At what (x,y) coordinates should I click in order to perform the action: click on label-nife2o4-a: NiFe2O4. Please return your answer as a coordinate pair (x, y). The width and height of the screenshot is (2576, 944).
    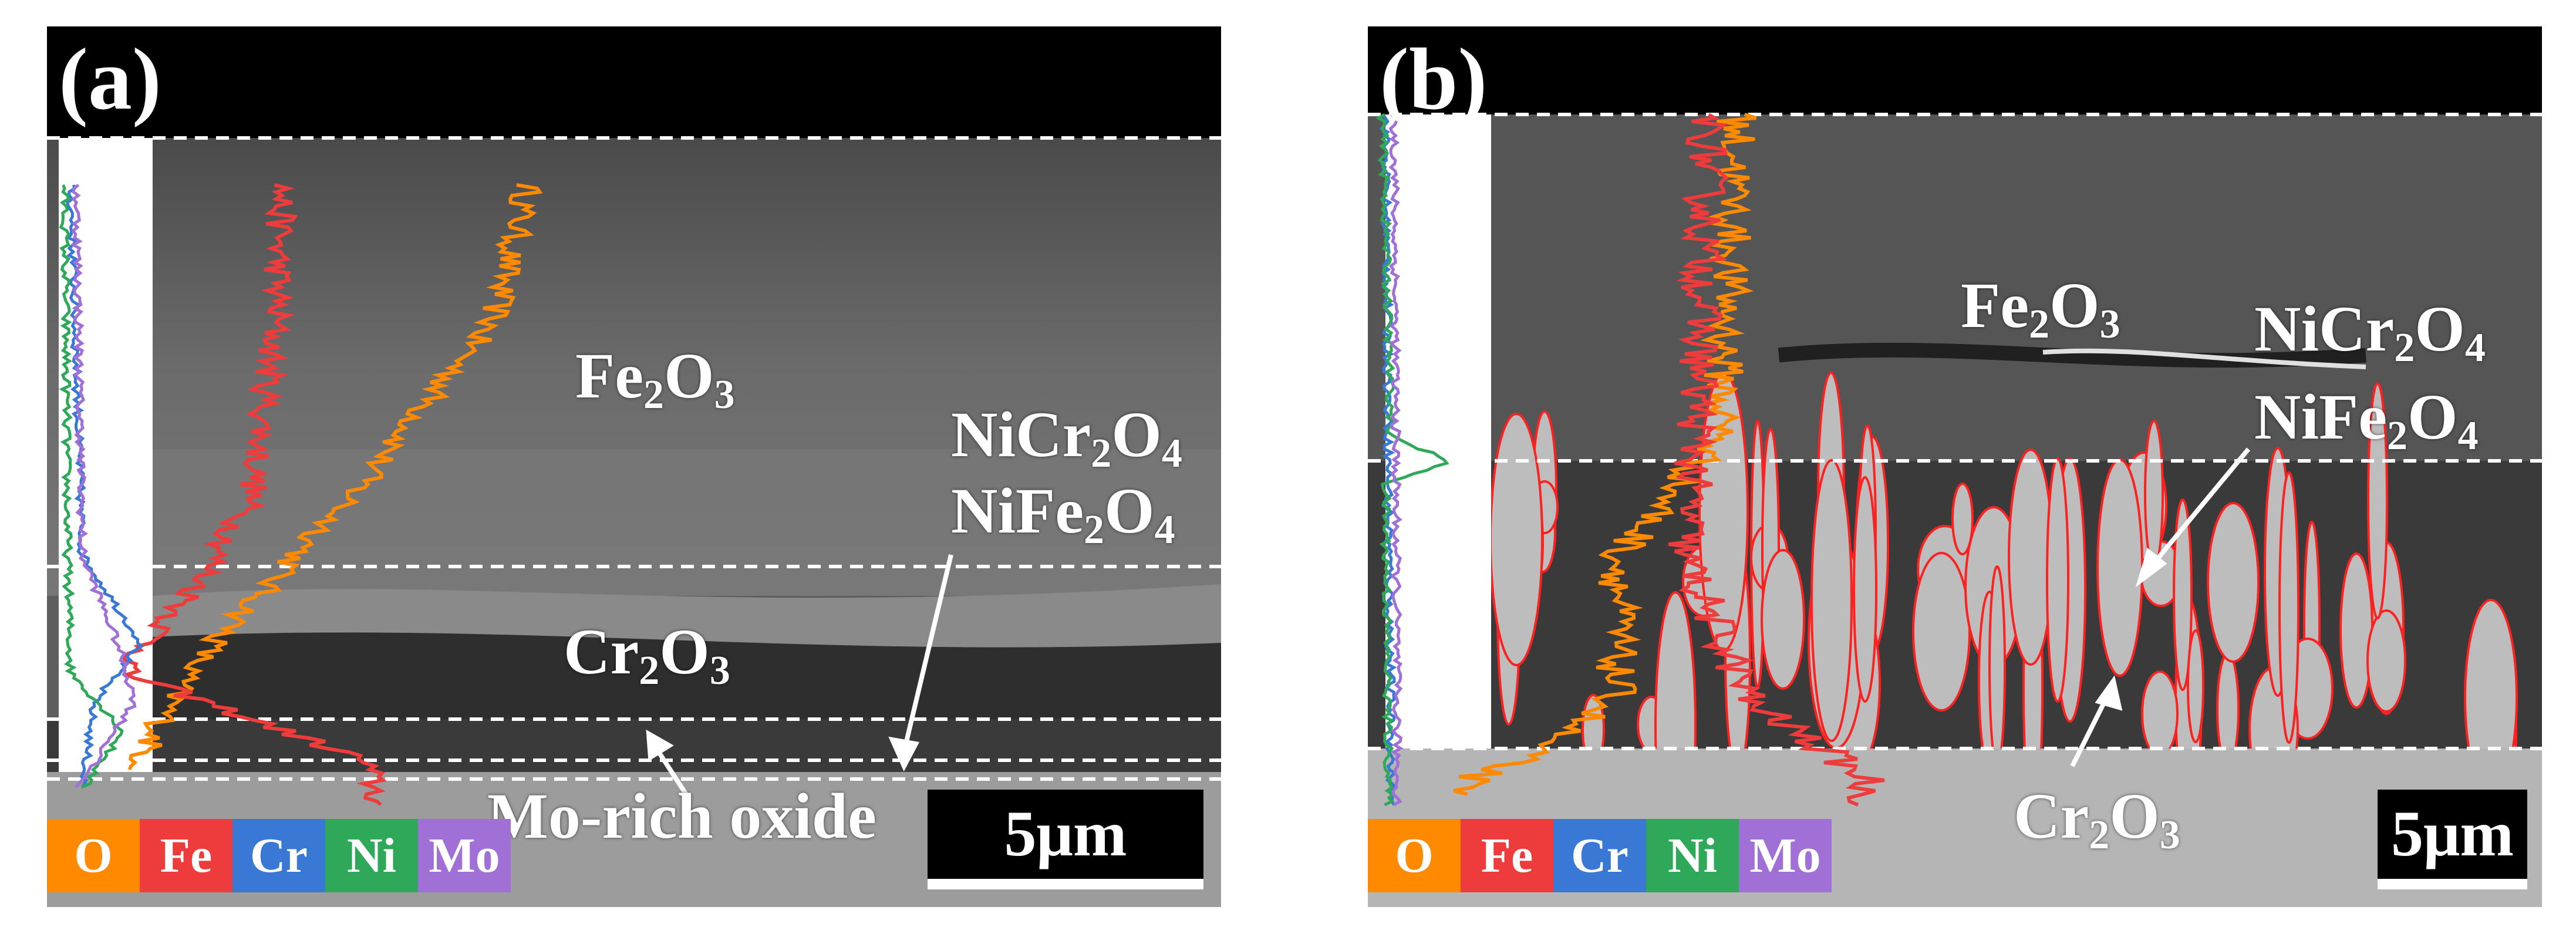
    Looking at the image, I should click on (1063, 514).